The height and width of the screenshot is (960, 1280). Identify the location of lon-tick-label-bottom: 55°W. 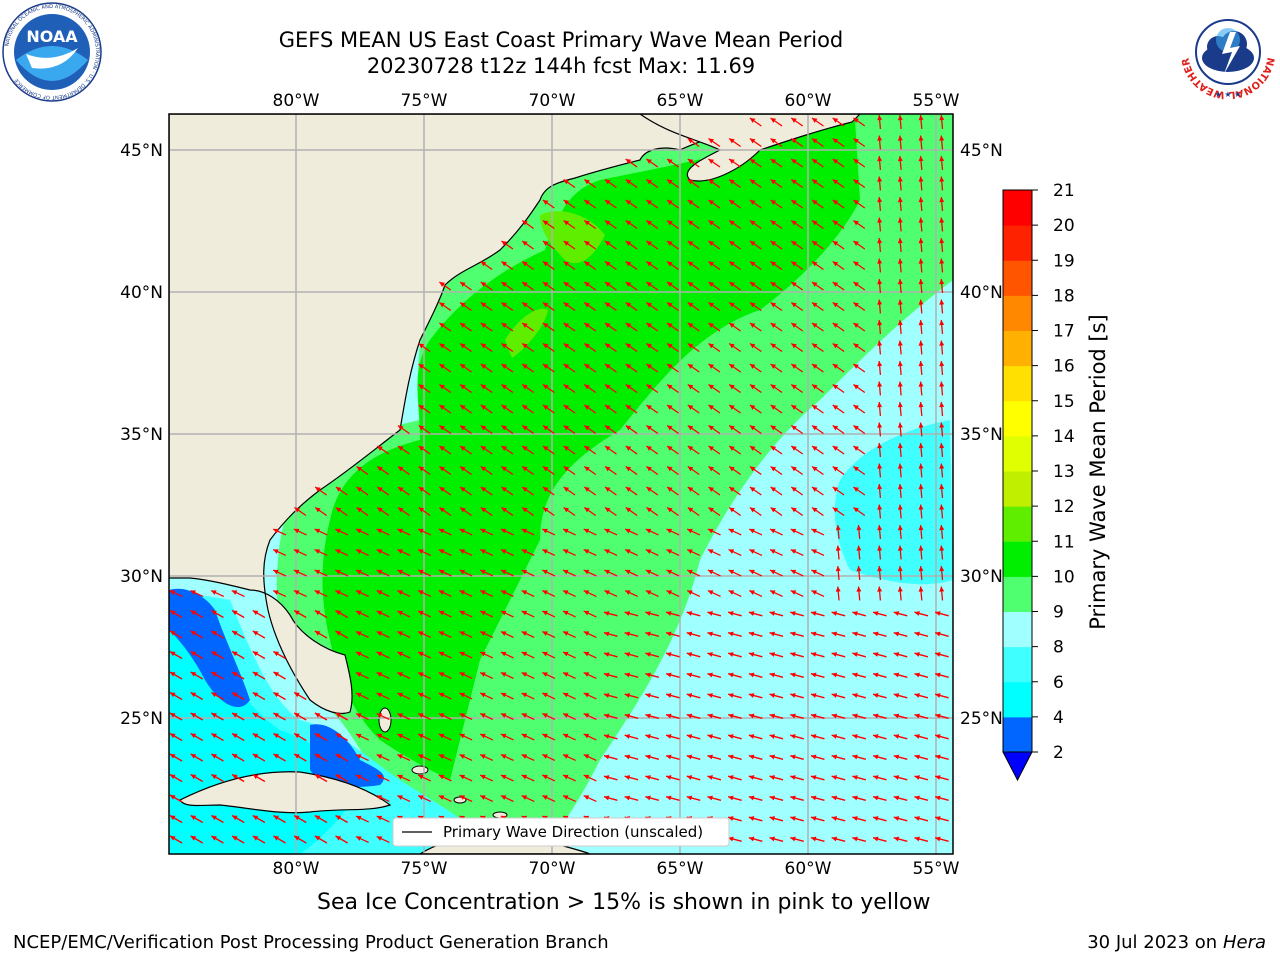
(936, 869).